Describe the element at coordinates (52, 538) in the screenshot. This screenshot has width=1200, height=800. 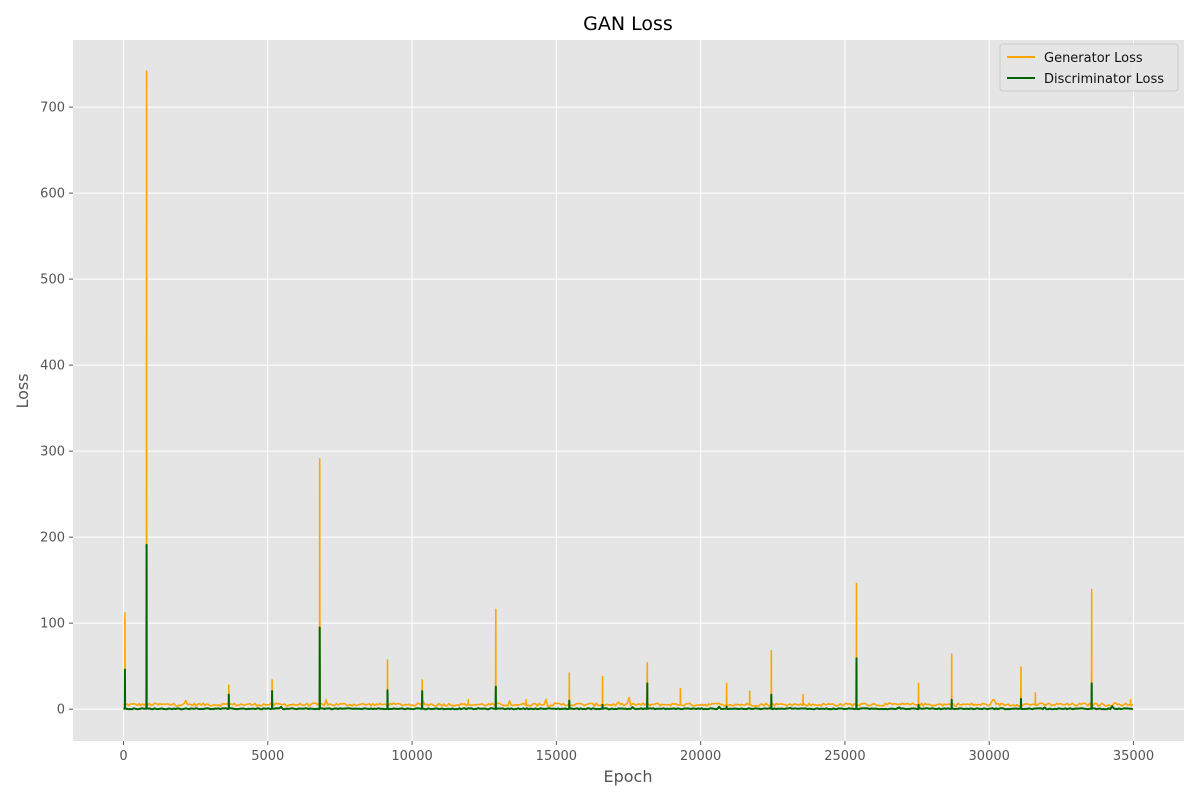
I see `y-tick-label: 200` at that location.